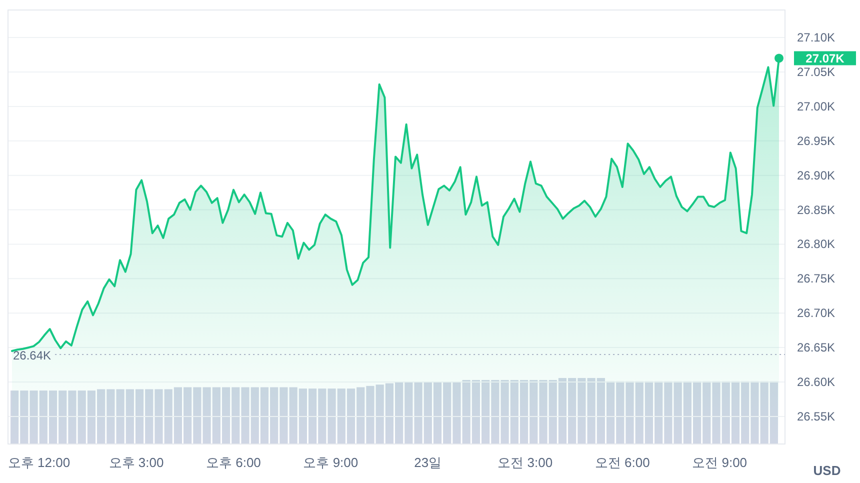  Describe the element at coordinates (816, 416) in the screenshot. I see `y-tick-label: 26.55K` at that location.